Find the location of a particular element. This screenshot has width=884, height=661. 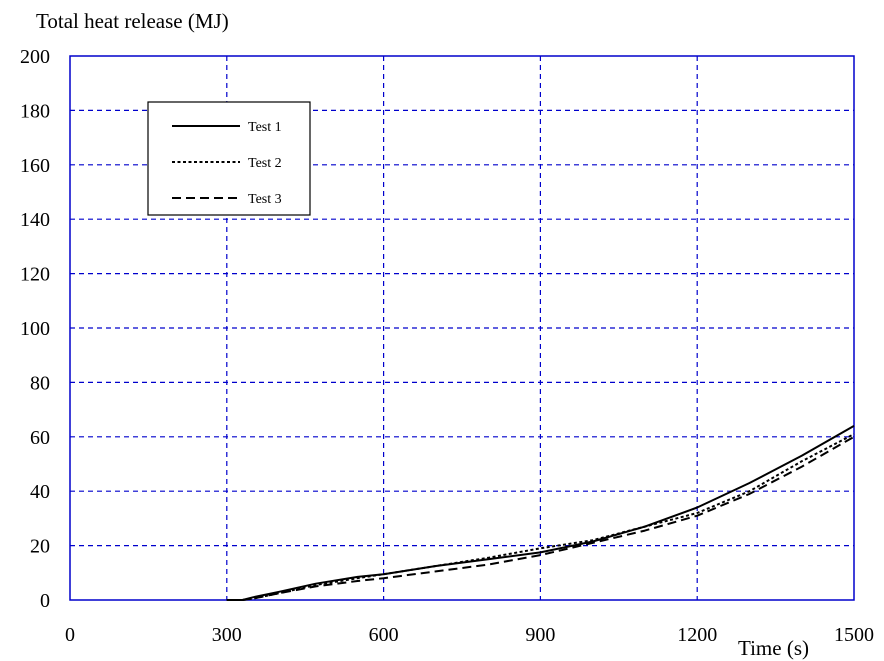

legend: Test 1 Test 2 Test 3 is located at coordinates (229, 158).